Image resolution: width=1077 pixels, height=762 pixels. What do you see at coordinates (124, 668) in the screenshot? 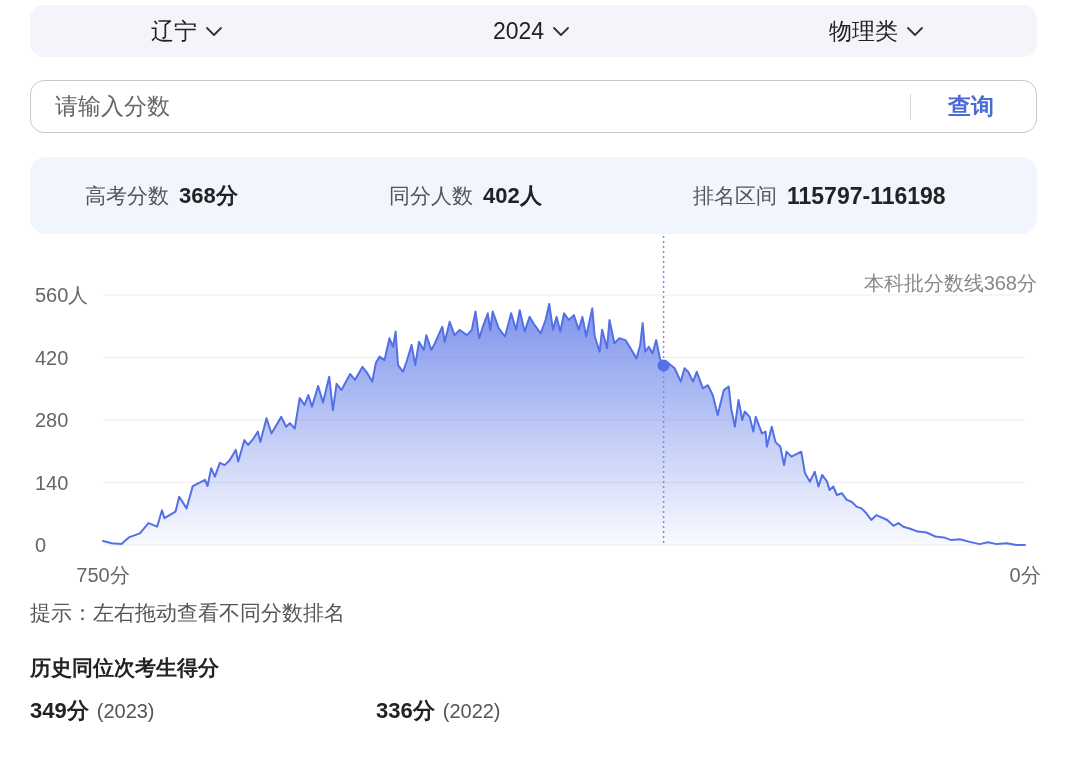
I see `text: 历史同位次考生得分` at bounding box center [124, 668].